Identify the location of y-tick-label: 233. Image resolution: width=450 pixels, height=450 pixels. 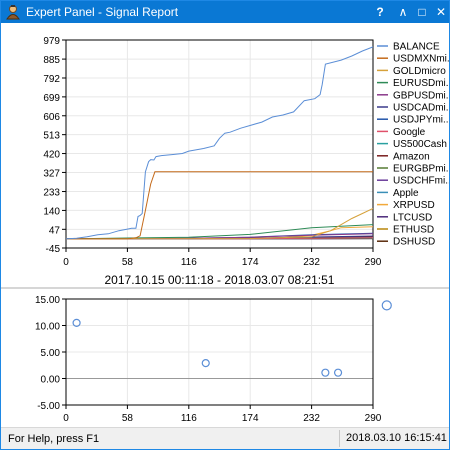
(51, 193).